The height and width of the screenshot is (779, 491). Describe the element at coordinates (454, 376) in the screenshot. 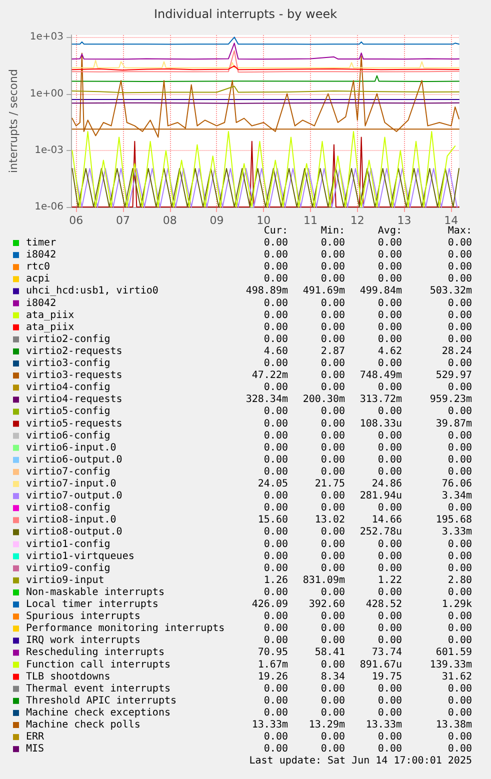

I see `text: 529.97` at that location.